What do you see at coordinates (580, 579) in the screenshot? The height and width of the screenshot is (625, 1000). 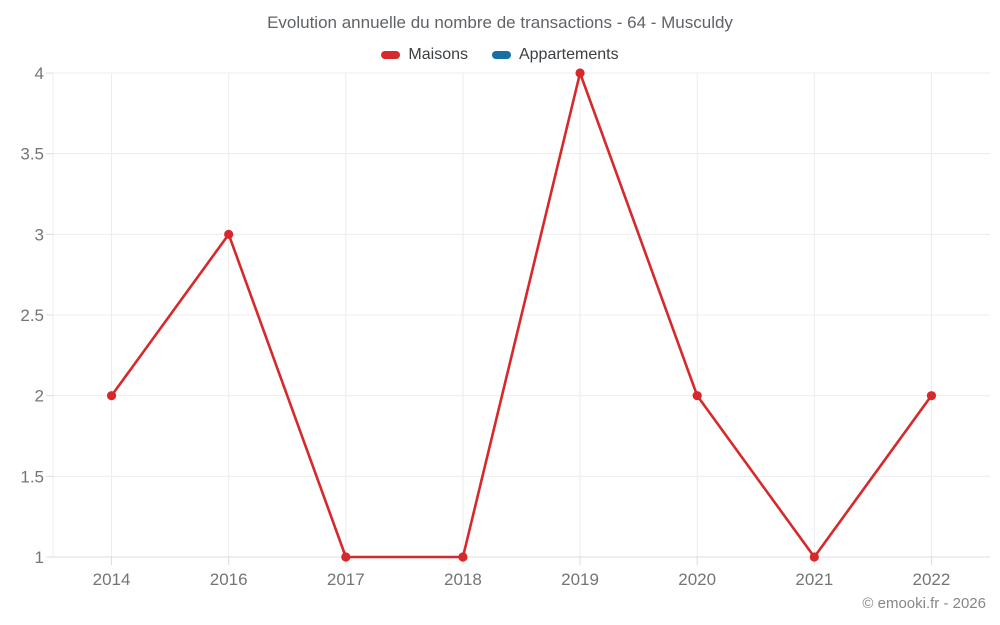 I see `x-axis-label: 2019` at bounding box center [580, 579].